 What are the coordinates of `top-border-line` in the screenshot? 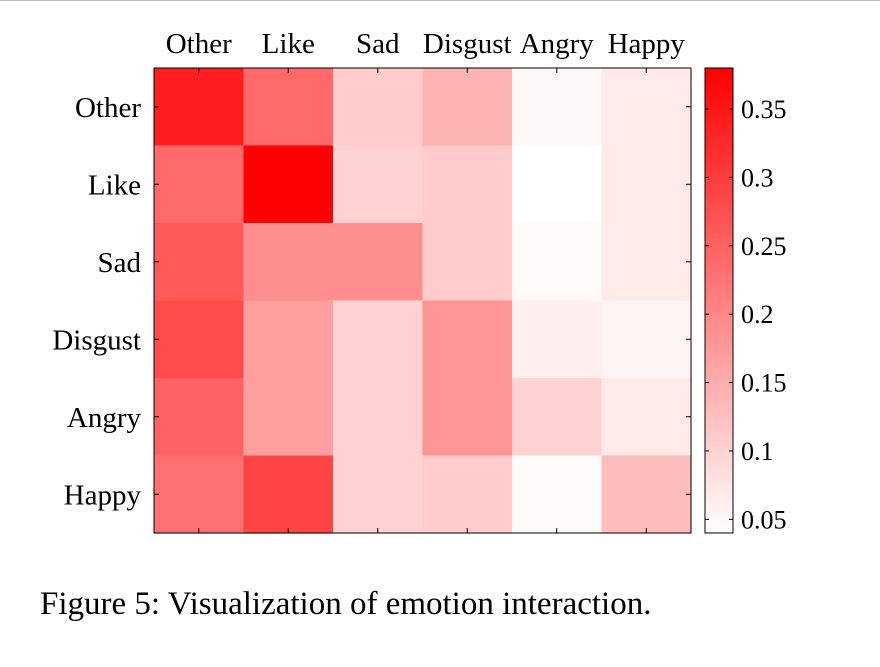 It's located at (440, 0).